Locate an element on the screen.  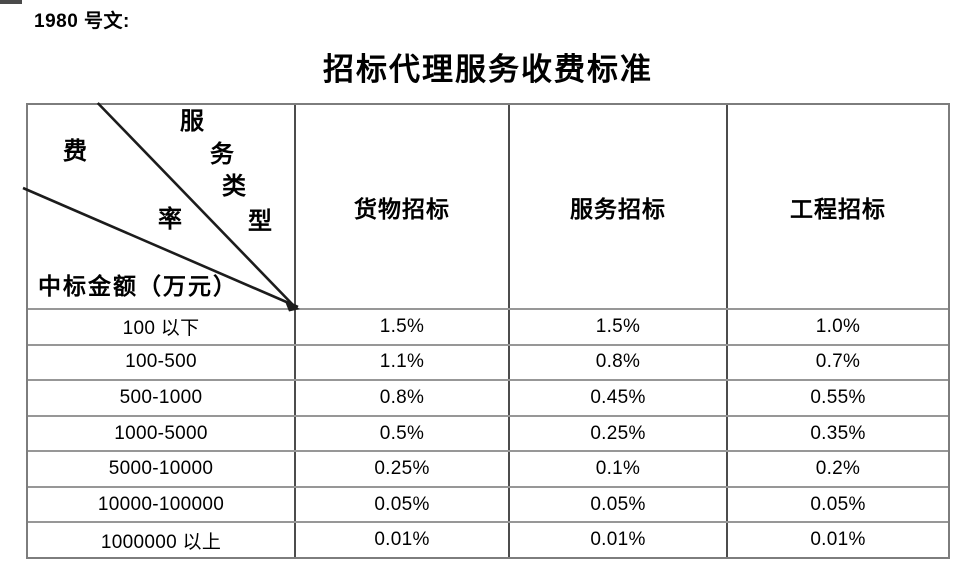
fee-value: 0.45% is located at coordinates (619, 398).